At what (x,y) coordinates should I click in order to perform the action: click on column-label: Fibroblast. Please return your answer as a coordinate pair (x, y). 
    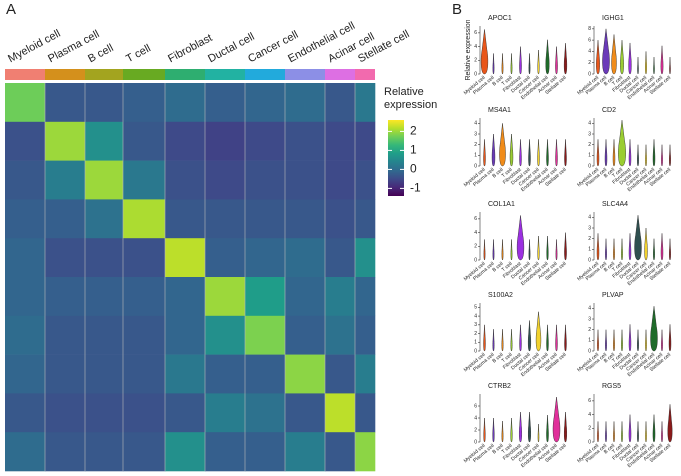
    Looking at the image, I should click on (190, 48).